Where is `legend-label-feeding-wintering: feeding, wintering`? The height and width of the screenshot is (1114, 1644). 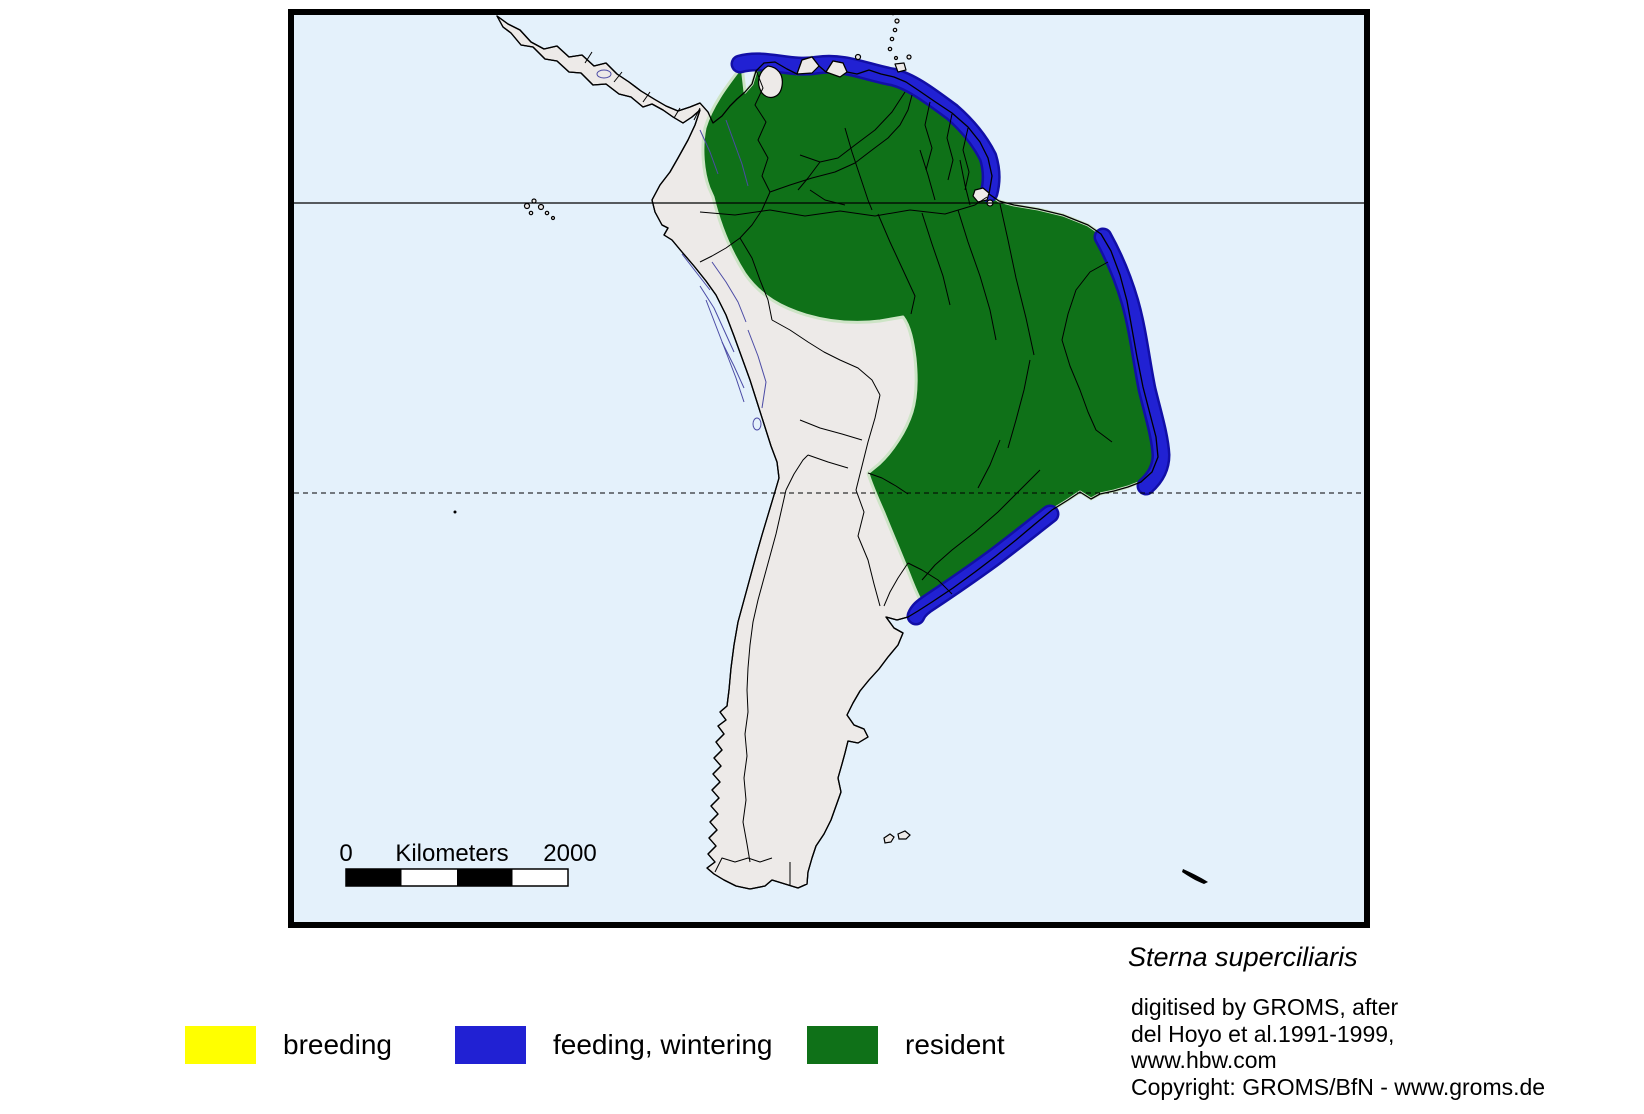 legend-label-feeding-wintering: feeding, wintering is located at coordinates (663, 1044).